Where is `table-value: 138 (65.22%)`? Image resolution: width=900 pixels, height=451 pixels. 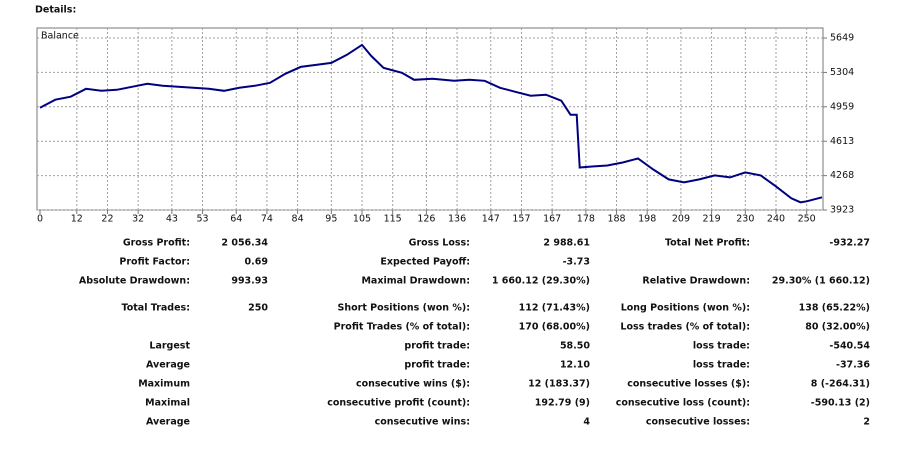
table-value: 138 (65.22%) is located at coordinates (834, 308).